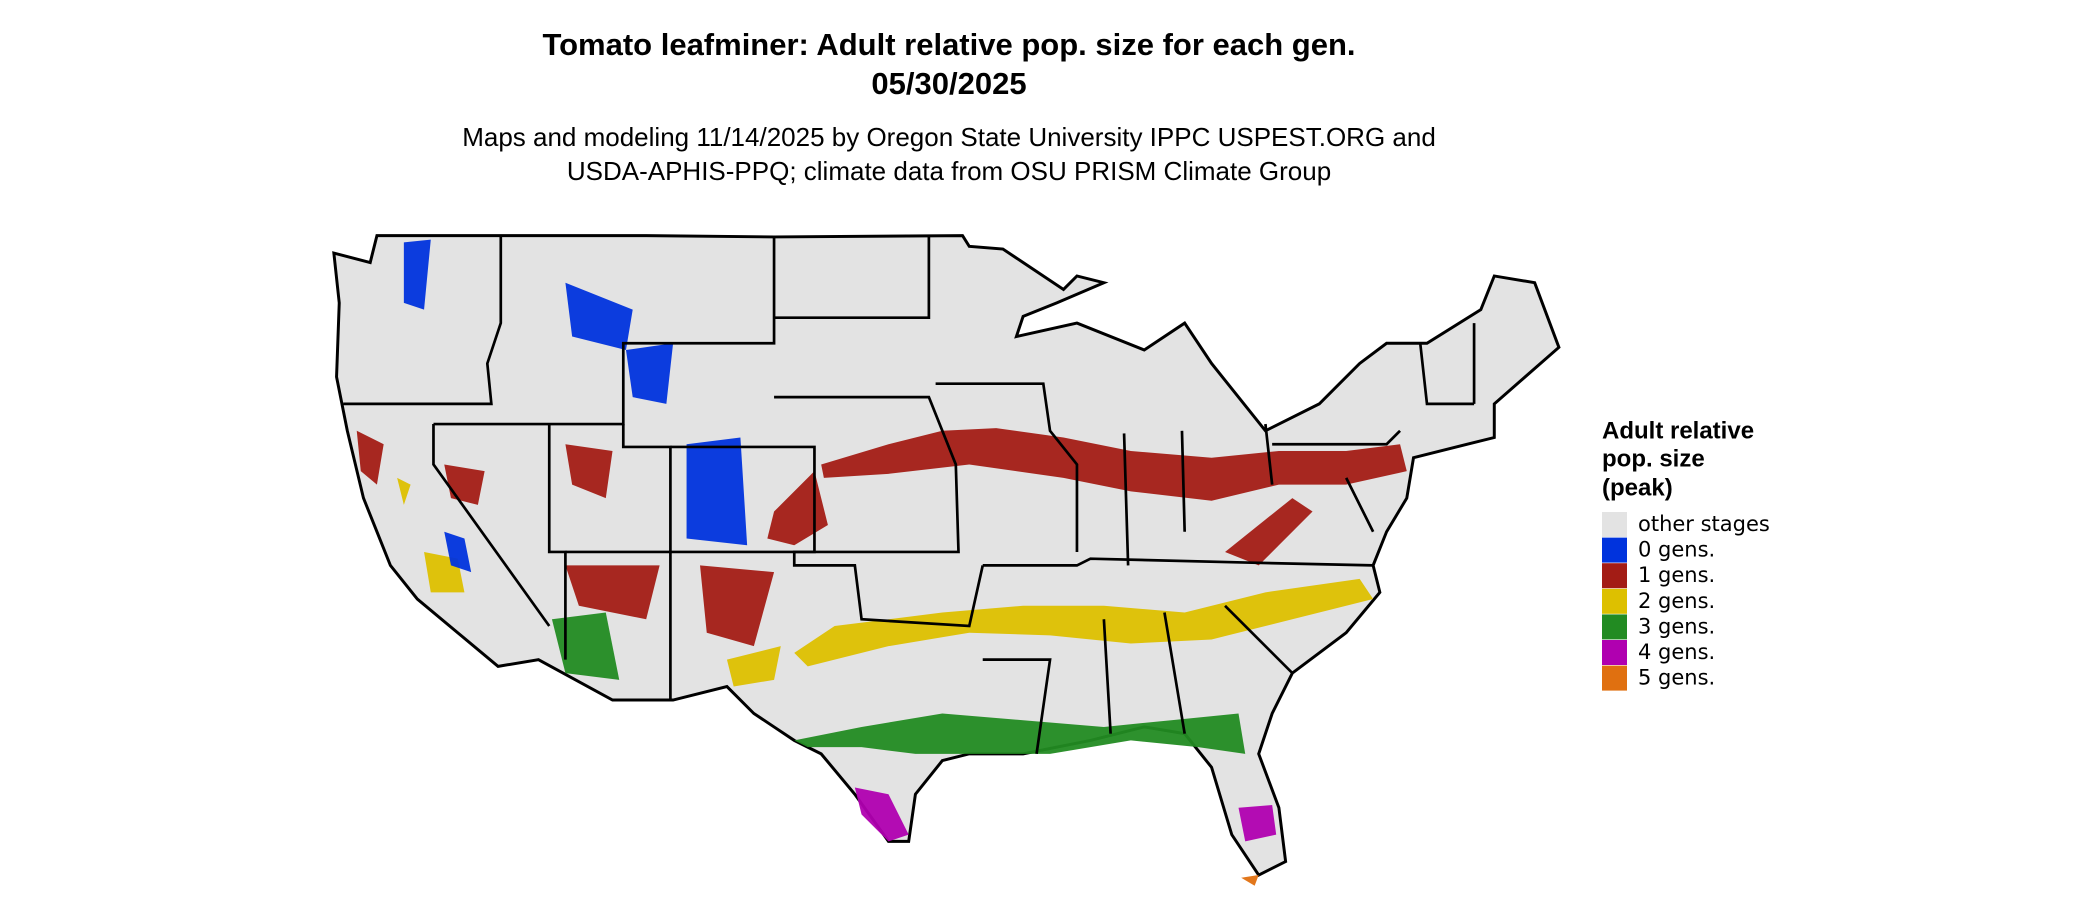 The image size is (2100, 897). I want to click on legend-label: other stages, so click(1704, 524).